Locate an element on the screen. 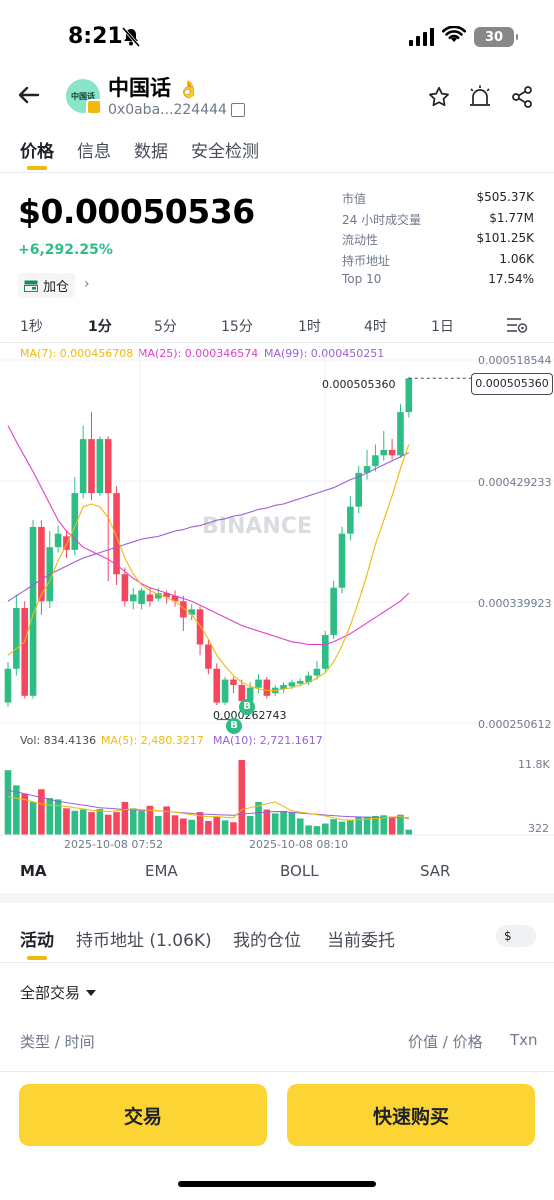  interval-1h: 1时 is located at coordinates (309, 327).